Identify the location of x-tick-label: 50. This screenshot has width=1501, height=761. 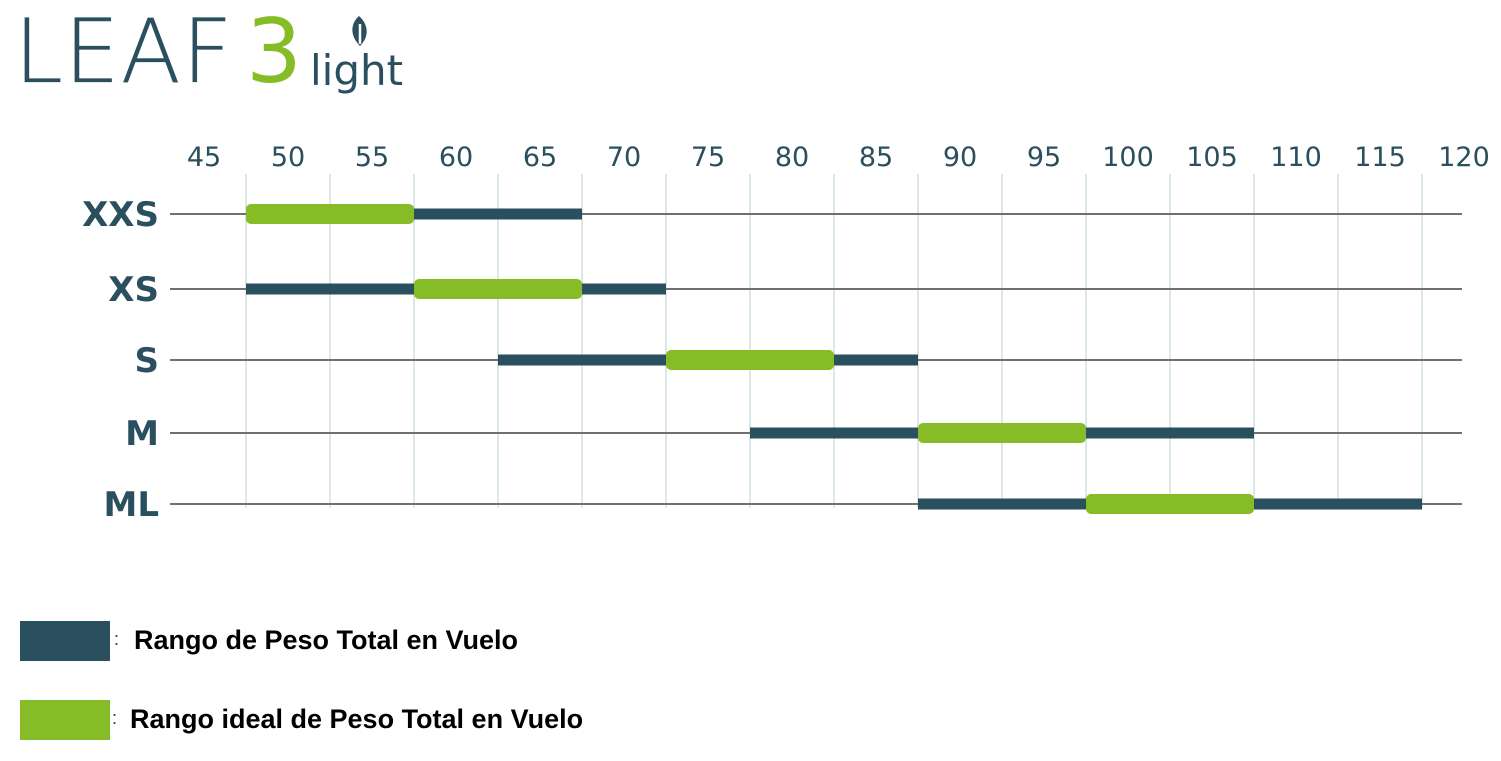
(288, 157).